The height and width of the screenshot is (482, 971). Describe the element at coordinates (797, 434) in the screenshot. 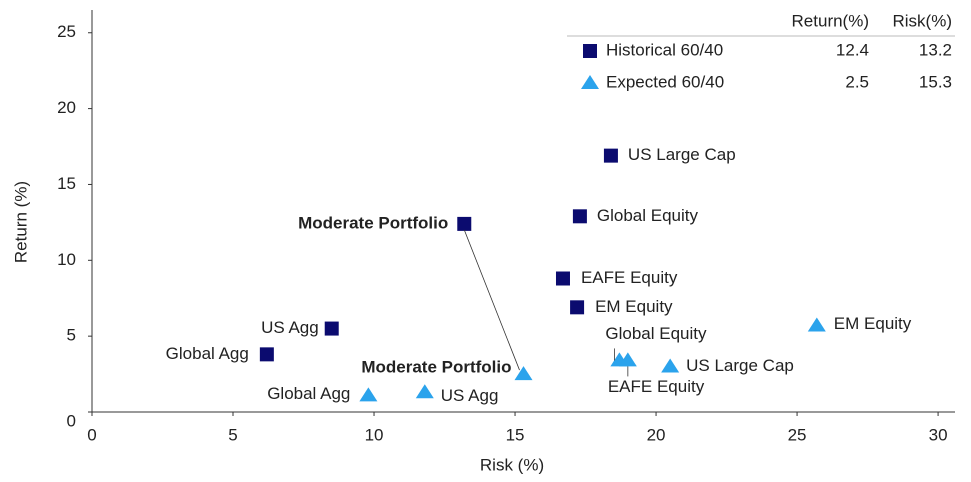

I see `x-tick-label: 25` at that location.